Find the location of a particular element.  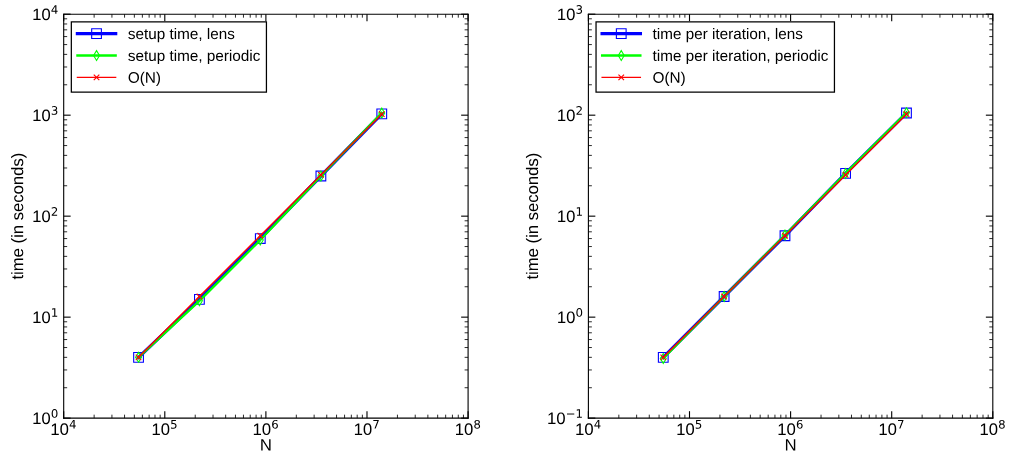

legend-label: time per iteration, periodic is located at coordinates (740, 57).